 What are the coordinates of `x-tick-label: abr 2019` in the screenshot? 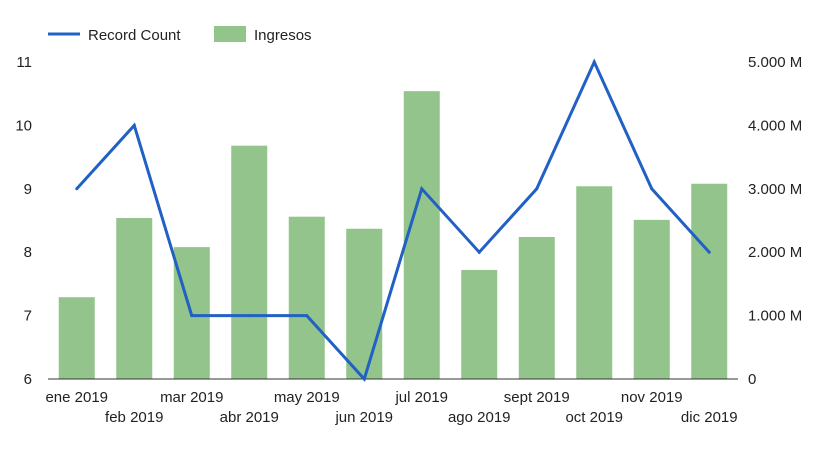 It's located at (249, 417).